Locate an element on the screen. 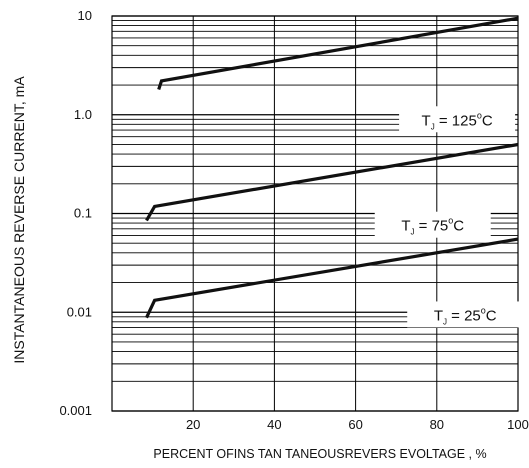  x-tick-label: 80 is located at coordinates (437, 424).